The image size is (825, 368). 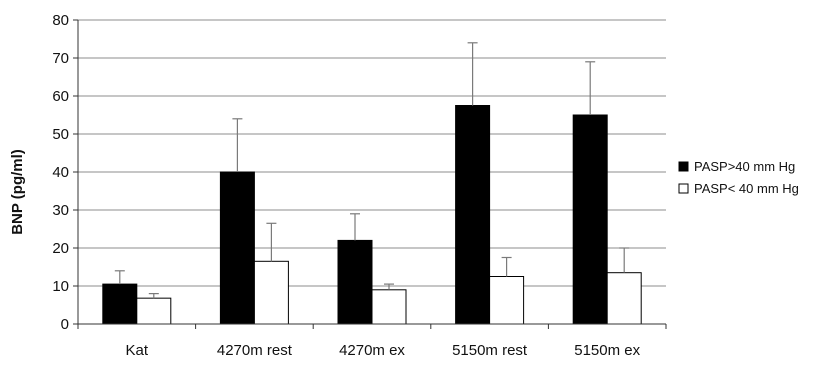 What do you see at coordinates (60, 248) in the screenshot?
I see `y-tick-label: 20` at bounding box center [60, 248].